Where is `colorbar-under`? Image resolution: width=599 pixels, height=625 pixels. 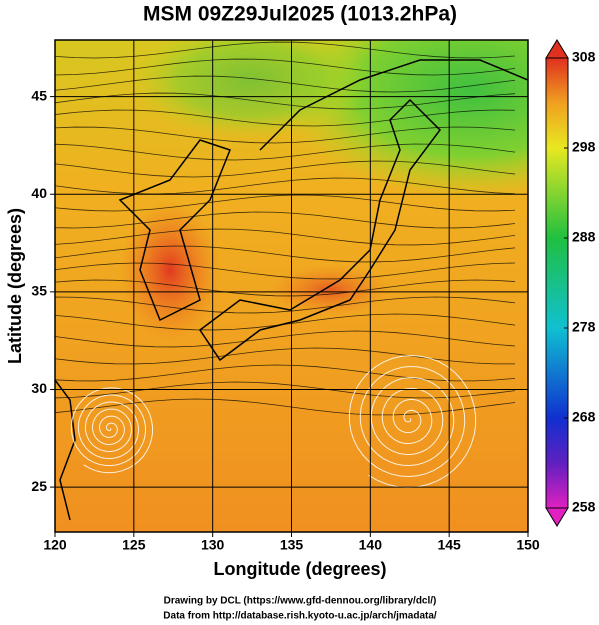
colorbar-under is located at coordinates (557, 517).